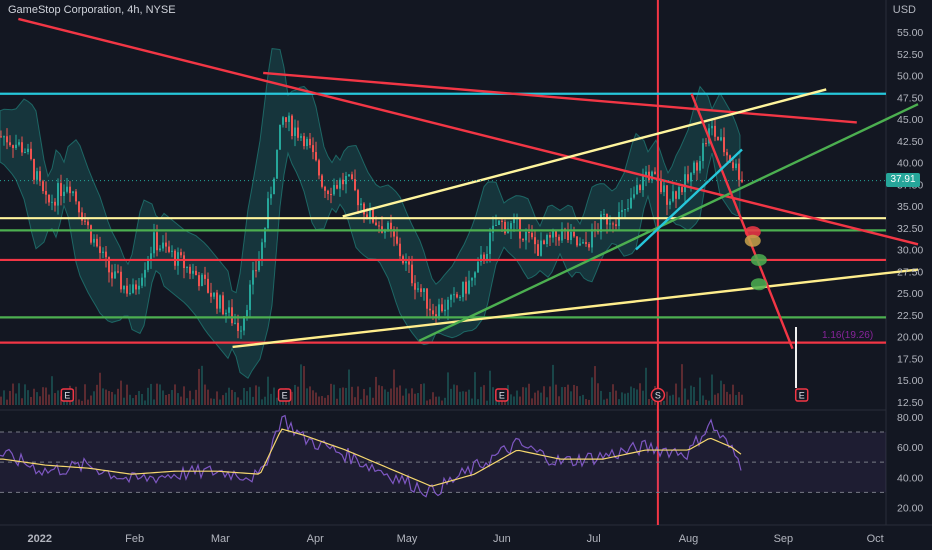 This screenshot has height=550, width=932. Describe the element at coordinates (910, 229) in the screenshot. I see `price-tick-label: 32.50` at that location.